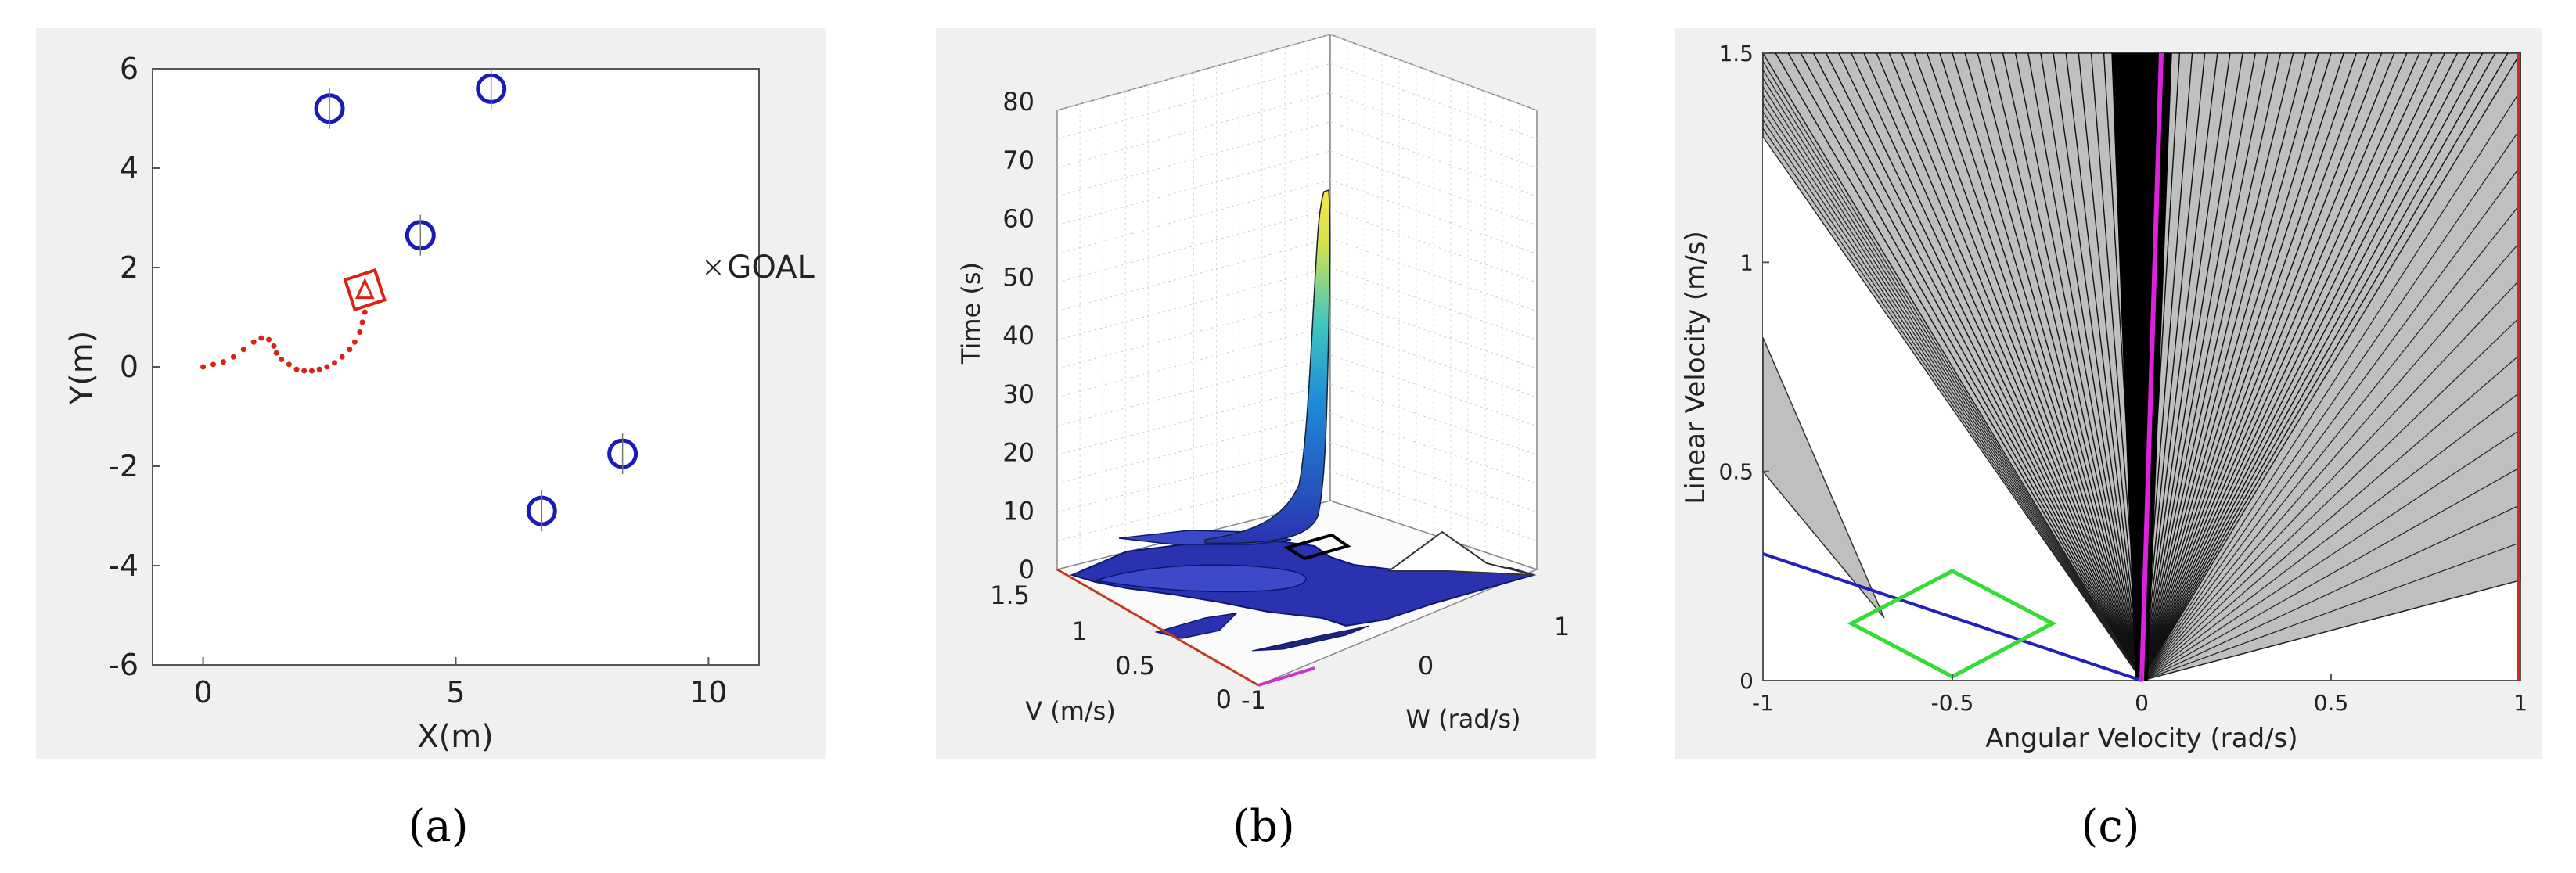  What do you see at coordinates (1317, 547) in the screenshot?
I see `velocity-window` at bounding box center [1317, 547].